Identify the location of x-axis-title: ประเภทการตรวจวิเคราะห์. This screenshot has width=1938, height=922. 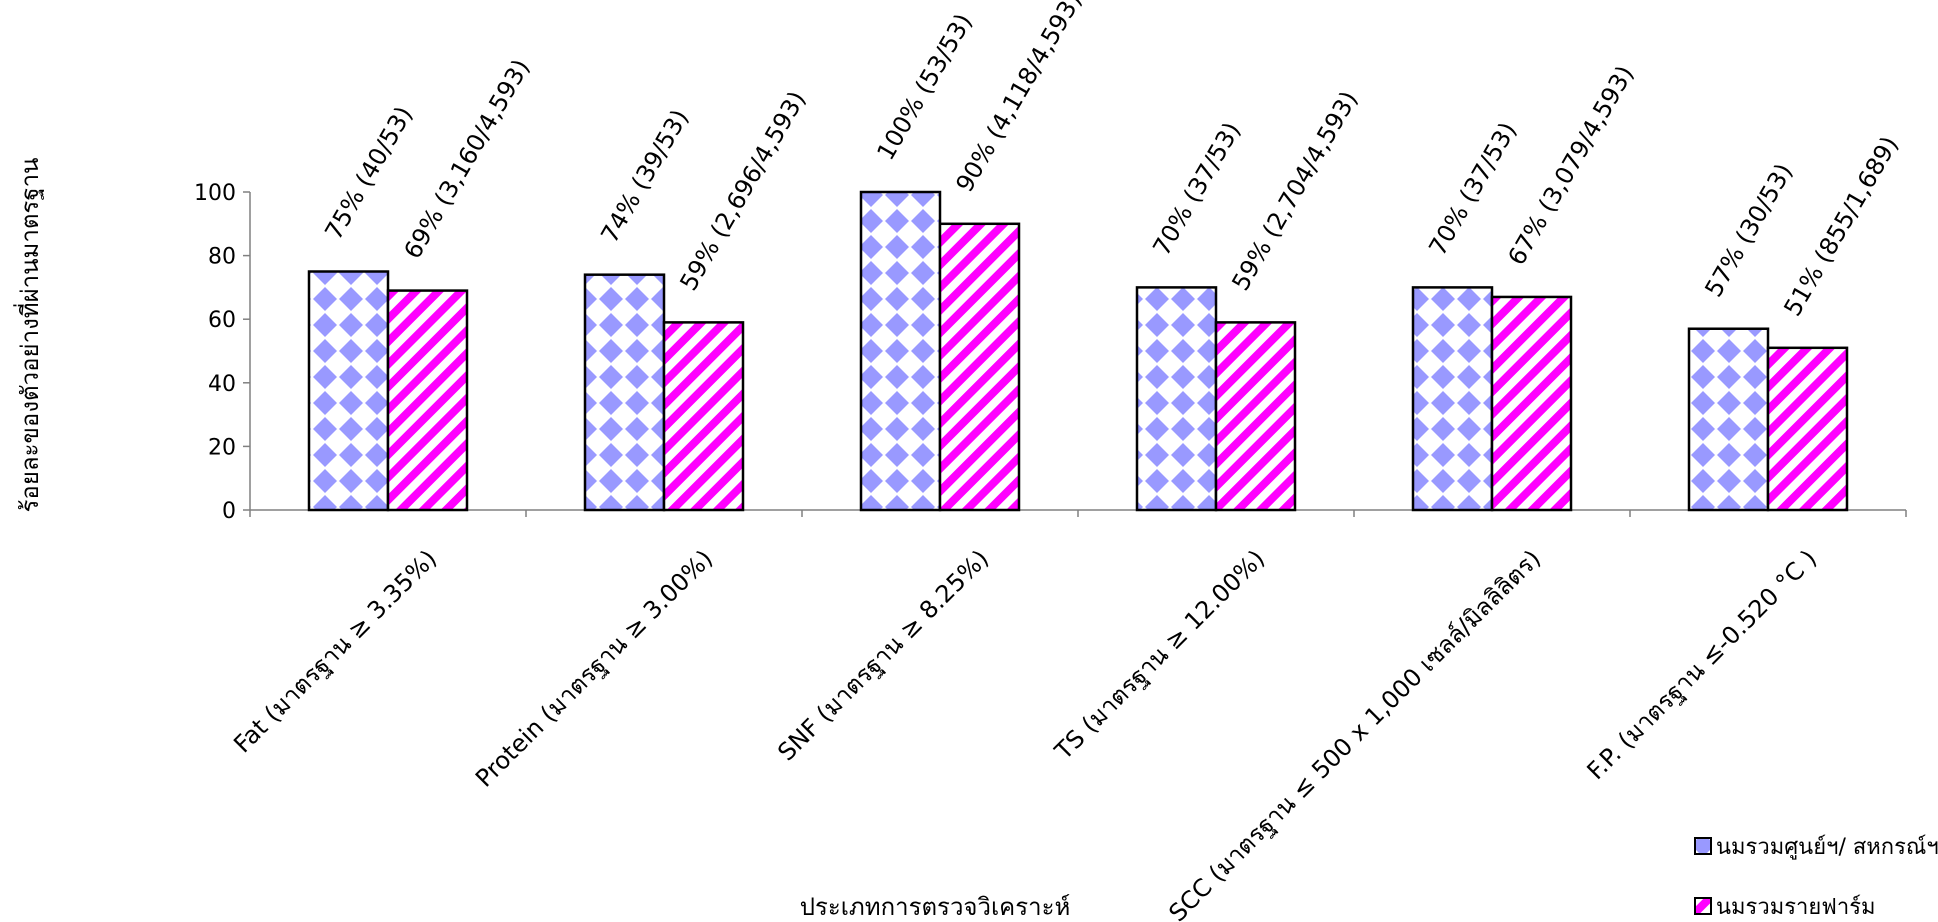
(935, 907).